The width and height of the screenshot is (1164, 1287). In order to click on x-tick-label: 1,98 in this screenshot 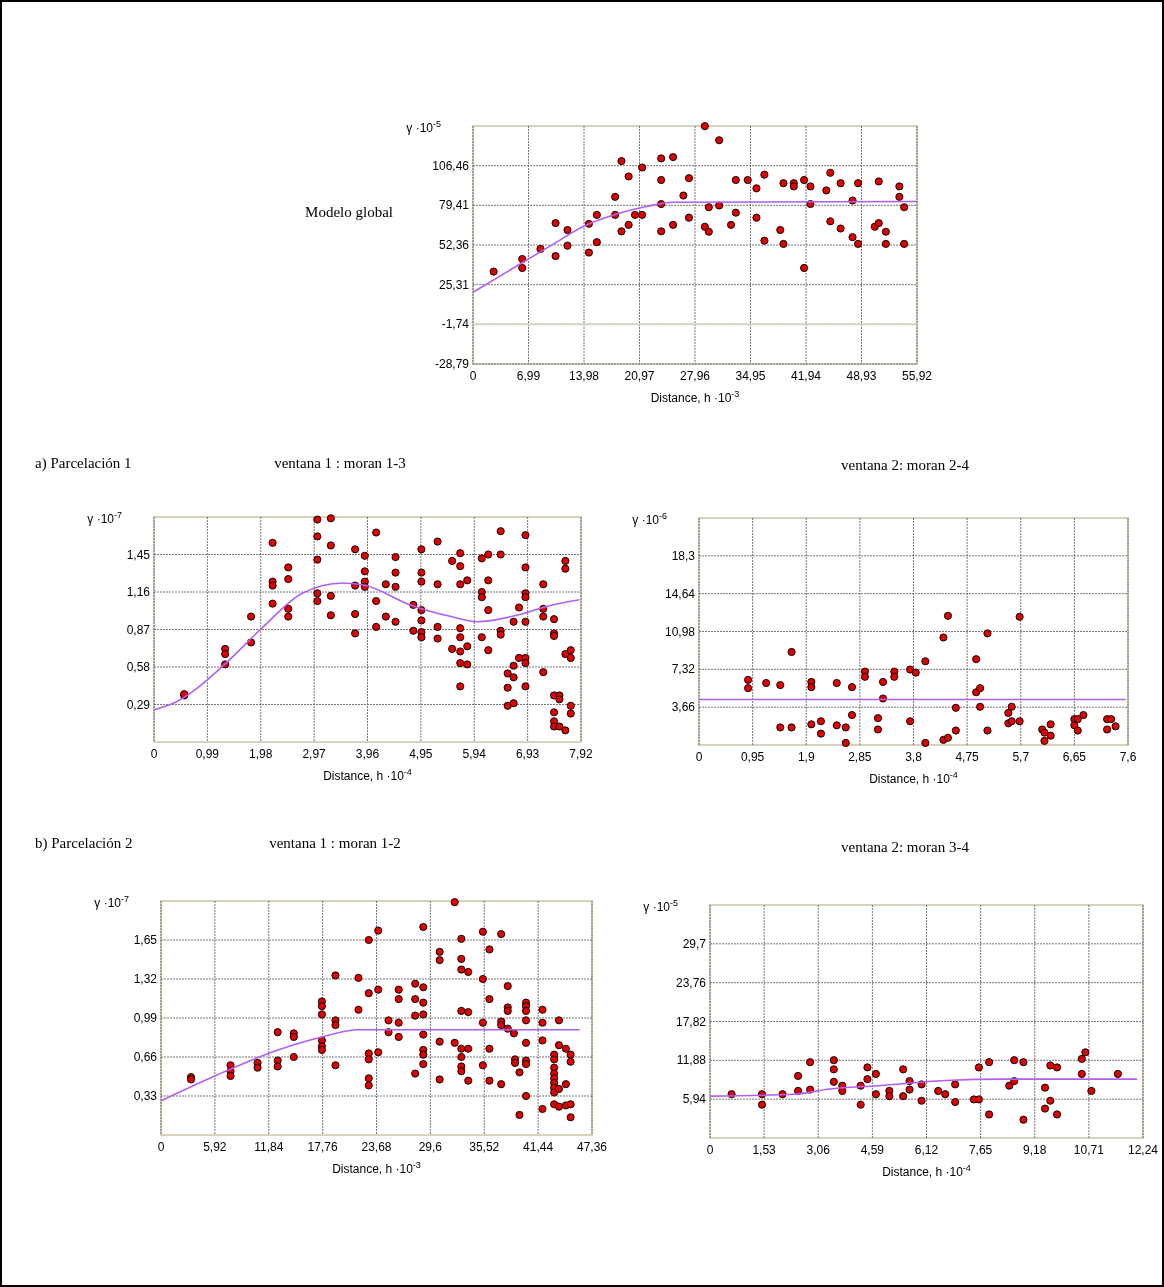, I will do `click(261, 754)`.